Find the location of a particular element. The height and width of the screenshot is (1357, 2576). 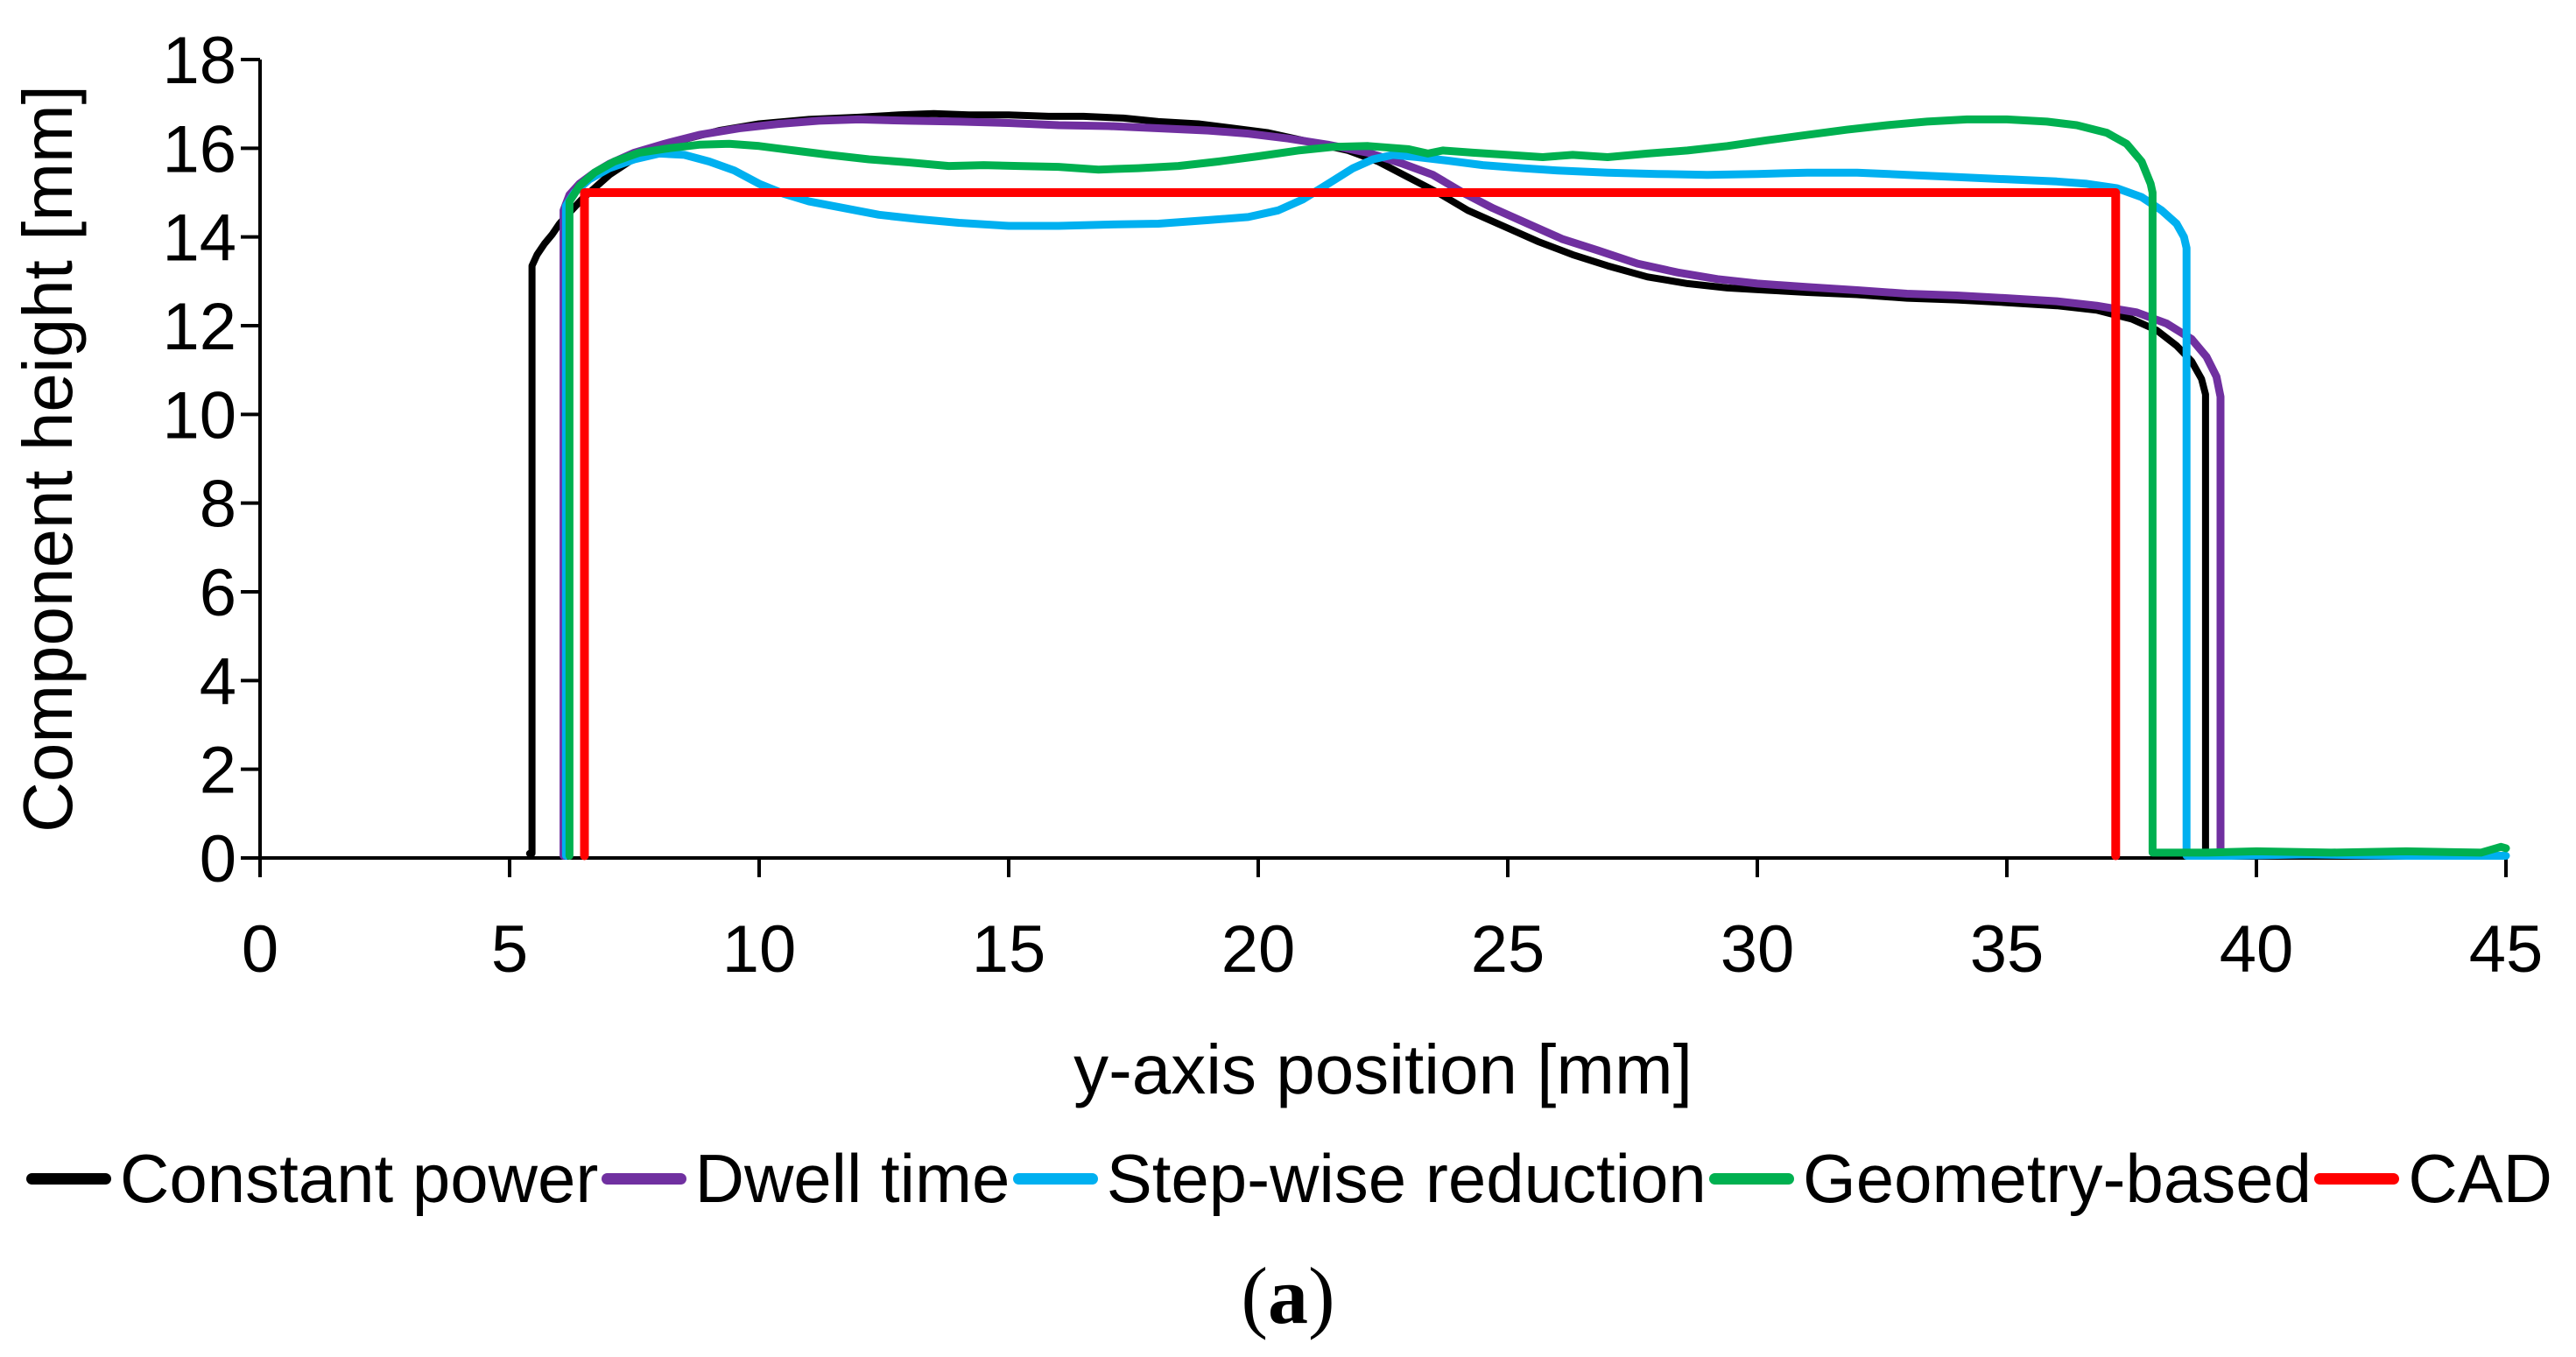

y-tick-label: 4 is located at coordinates (218, 681).